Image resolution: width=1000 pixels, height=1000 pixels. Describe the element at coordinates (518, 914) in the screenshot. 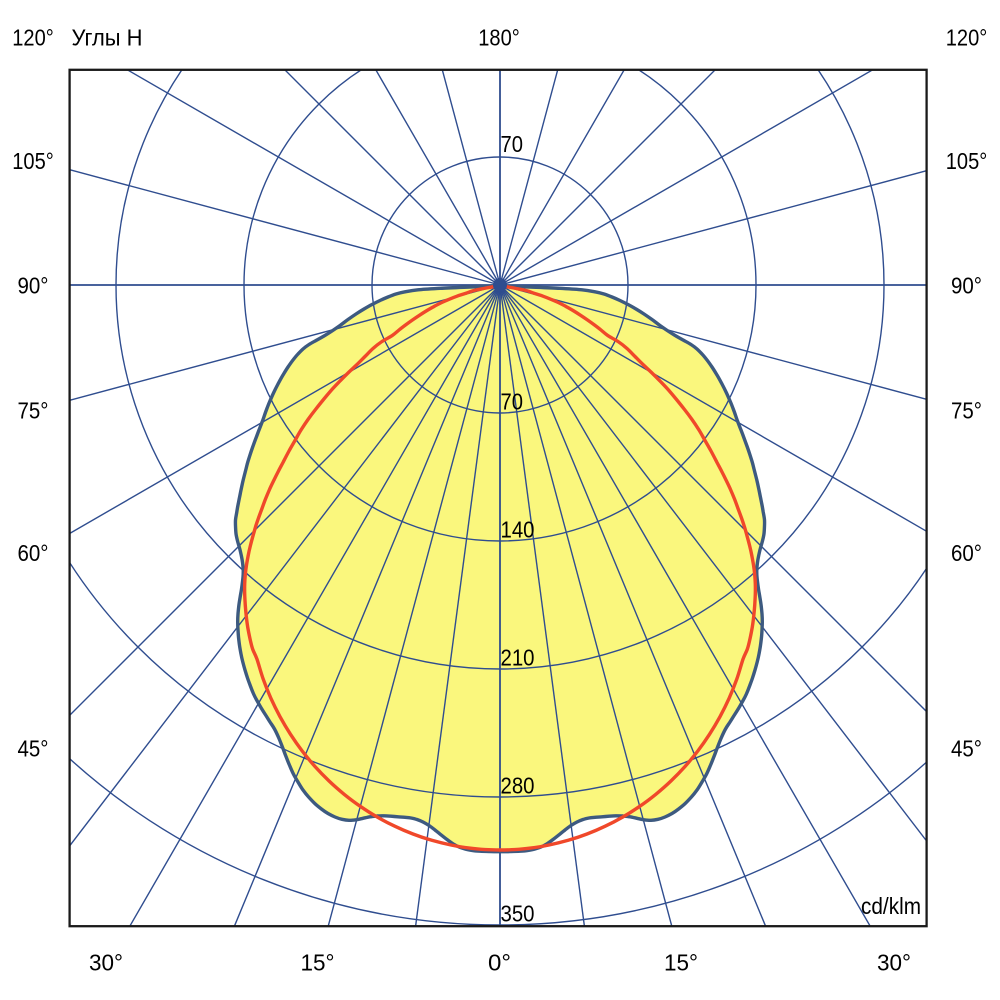

I see `svg-text: 350` at that location.